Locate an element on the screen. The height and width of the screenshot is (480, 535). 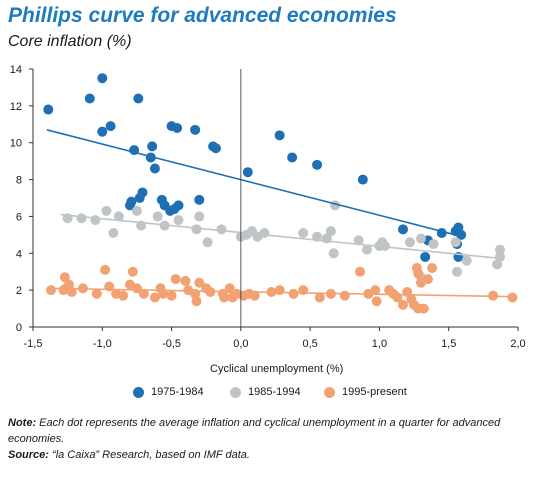
x-tick-label: 1,0 is located at coordinates (379, 344).